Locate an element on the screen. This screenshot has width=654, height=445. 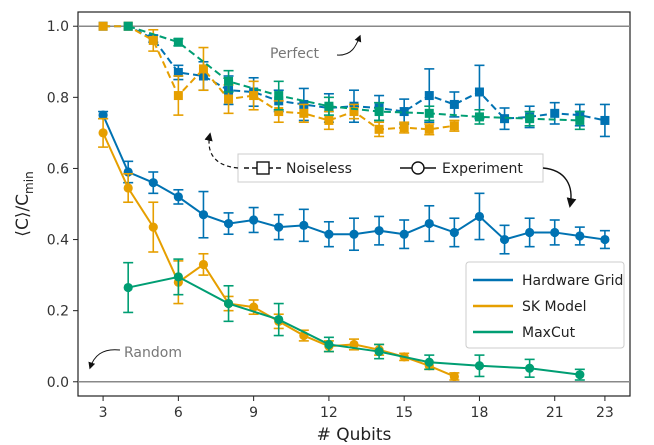
series-legend-items: Hardware Grid SK Model MaxCut is located at coordinates (548, 307).